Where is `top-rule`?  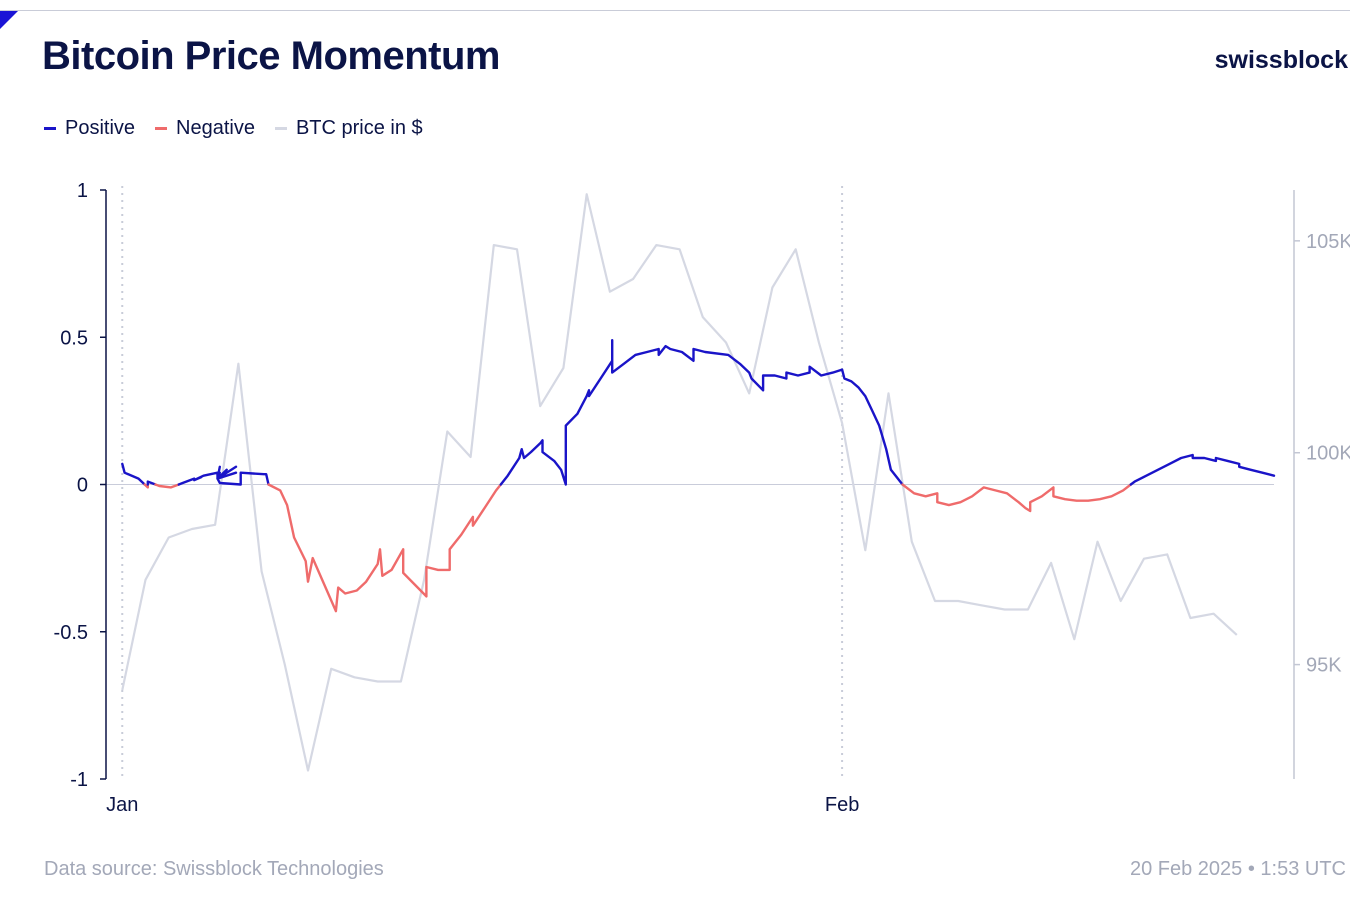
top-rule is located at coordinates (675, 10).